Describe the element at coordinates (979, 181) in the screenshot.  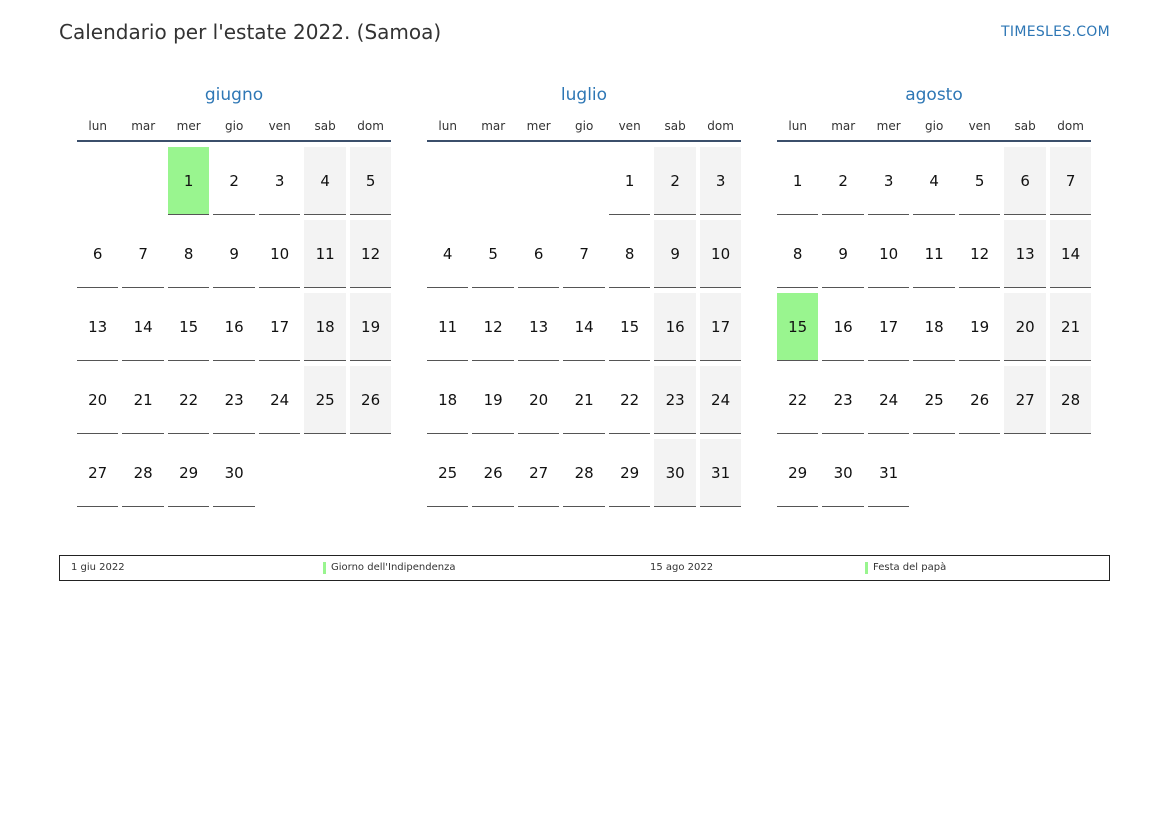
I see `day-cell: 5` at that location.